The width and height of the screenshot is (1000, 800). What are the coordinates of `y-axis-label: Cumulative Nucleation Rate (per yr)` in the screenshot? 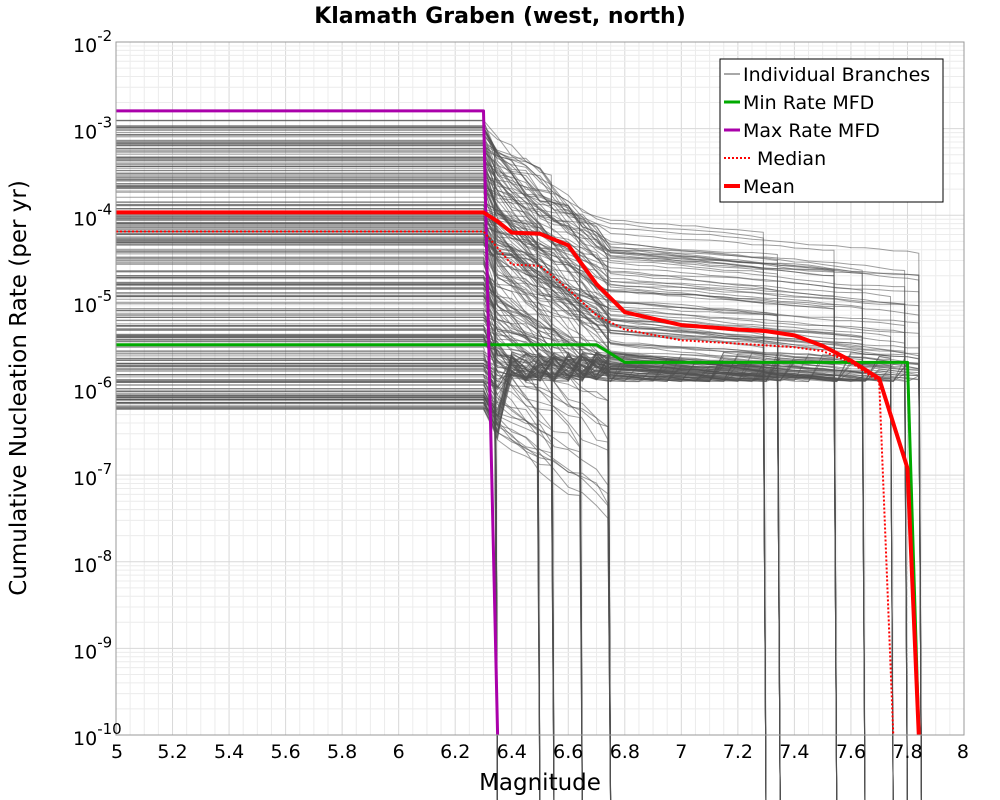 It's located at (19, 388).